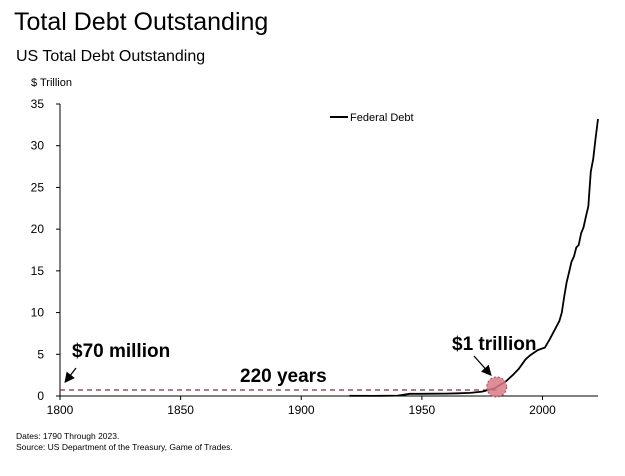 The height and width of the screenshot is (476, 625). I want to click on y-tick-label: 35, so click(38, 104).